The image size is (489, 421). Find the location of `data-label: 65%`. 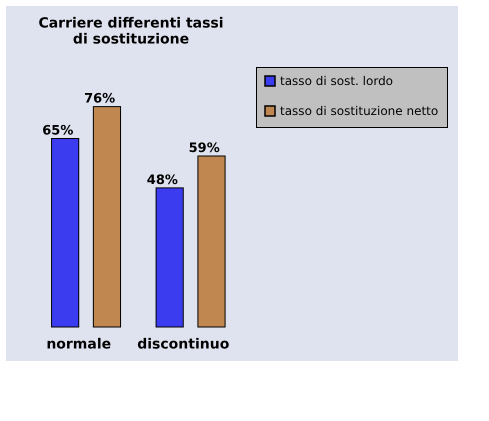

data-label: 65% is located at coordinates (58, 131).